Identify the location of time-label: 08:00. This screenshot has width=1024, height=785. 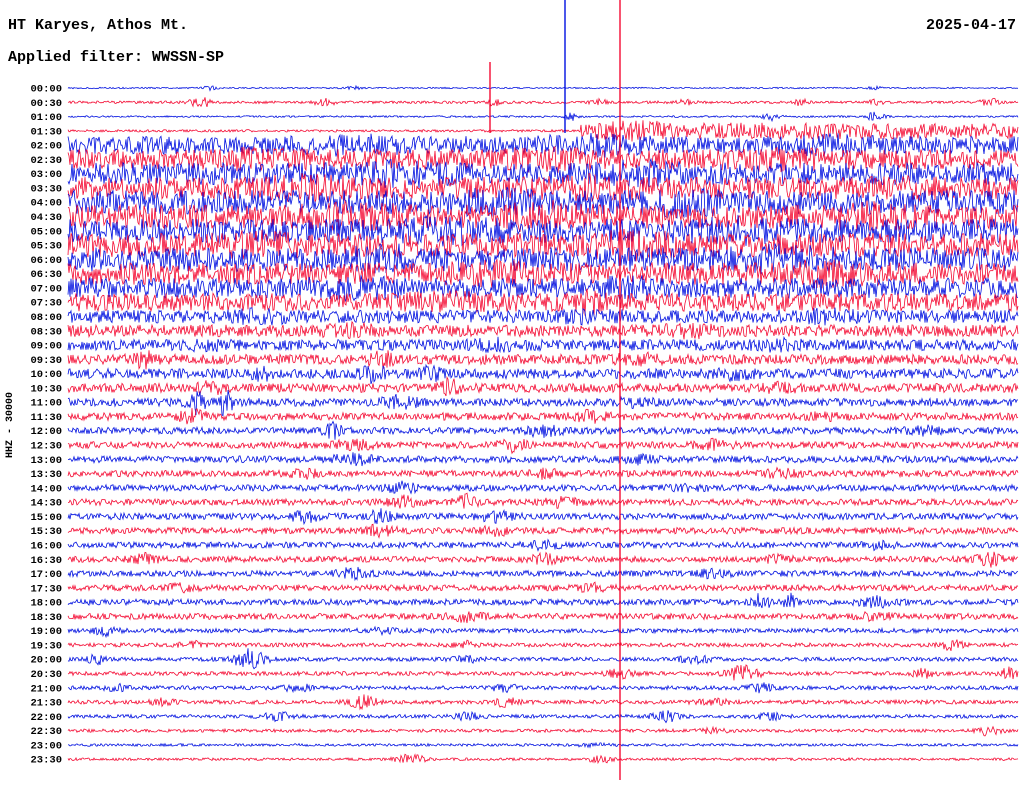
(46, 318).